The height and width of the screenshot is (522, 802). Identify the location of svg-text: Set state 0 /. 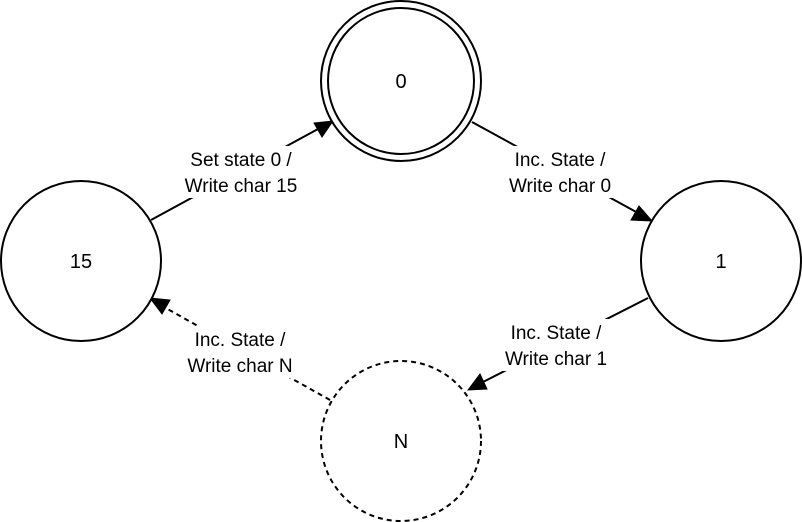
(241, 160).